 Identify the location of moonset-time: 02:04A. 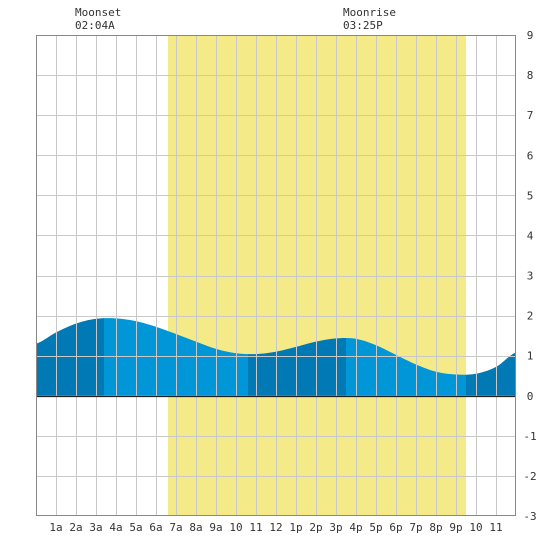
(95, 25).